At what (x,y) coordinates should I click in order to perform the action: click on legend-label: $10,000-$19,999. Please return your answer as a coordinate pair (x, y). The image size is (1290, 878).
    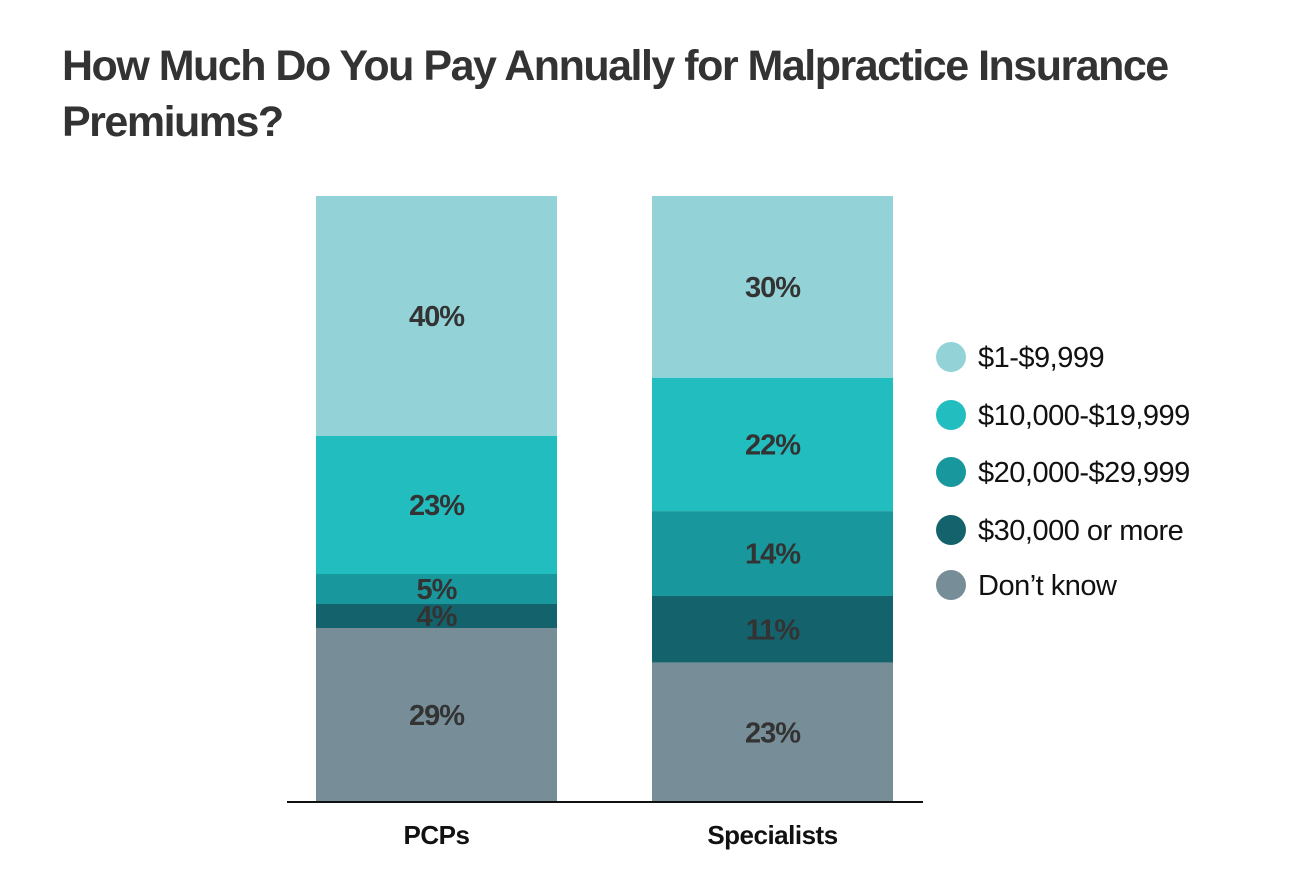
    Looking at the image, I should click on (1084, 416).